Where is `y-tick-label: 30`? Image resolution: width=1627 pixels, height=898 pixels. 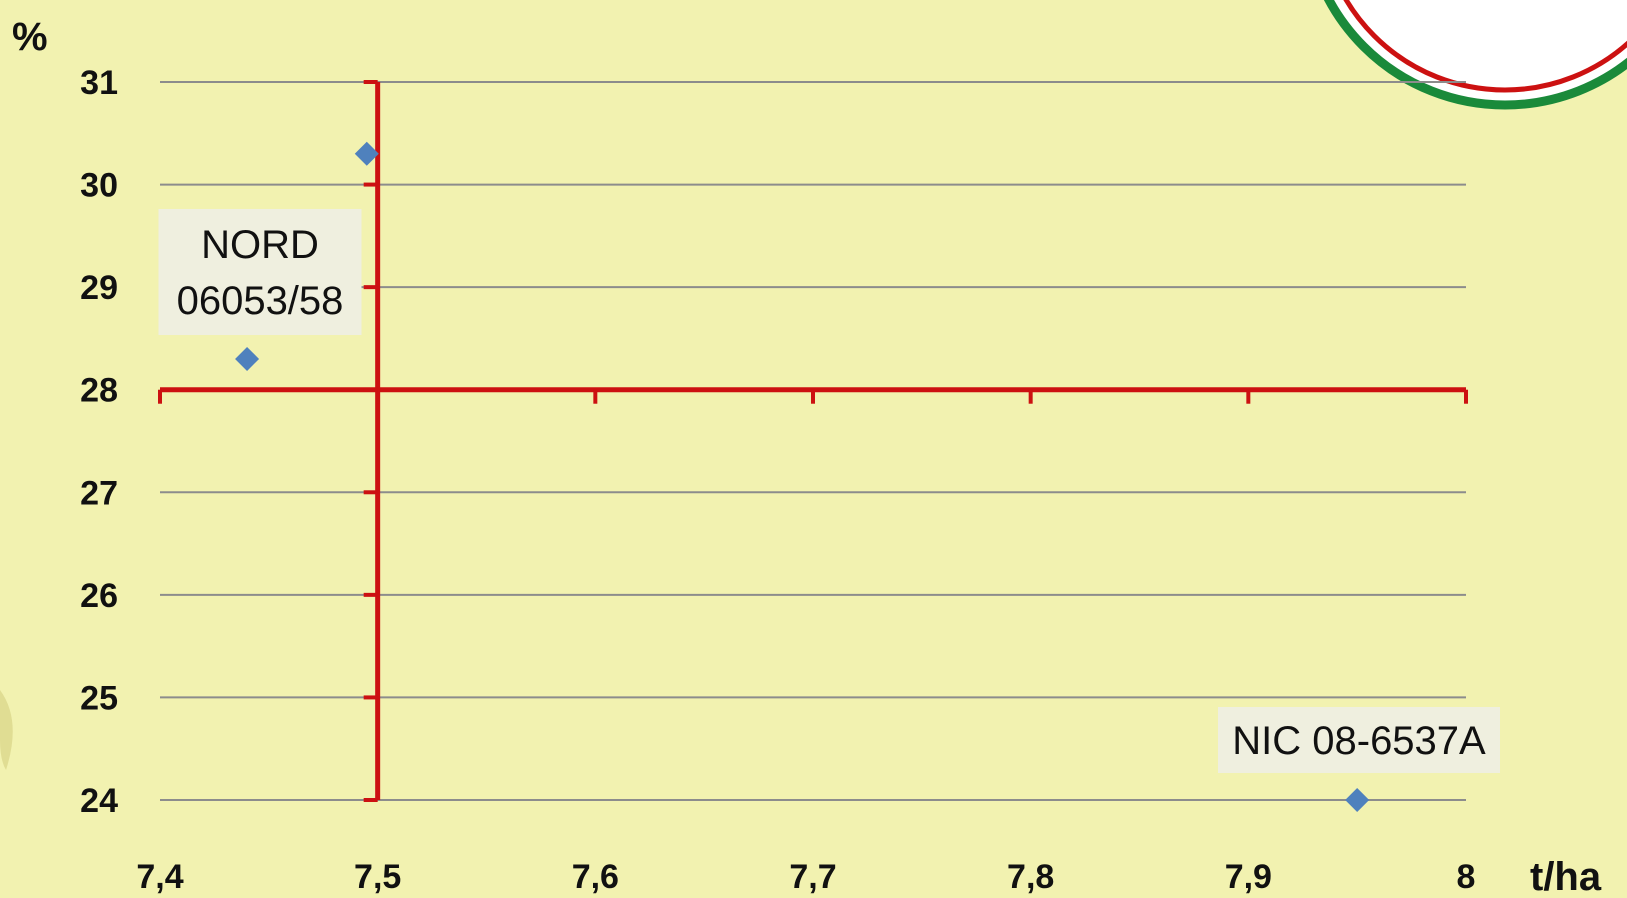 y-tick-label: 30 is located at coordinates (99, 186).